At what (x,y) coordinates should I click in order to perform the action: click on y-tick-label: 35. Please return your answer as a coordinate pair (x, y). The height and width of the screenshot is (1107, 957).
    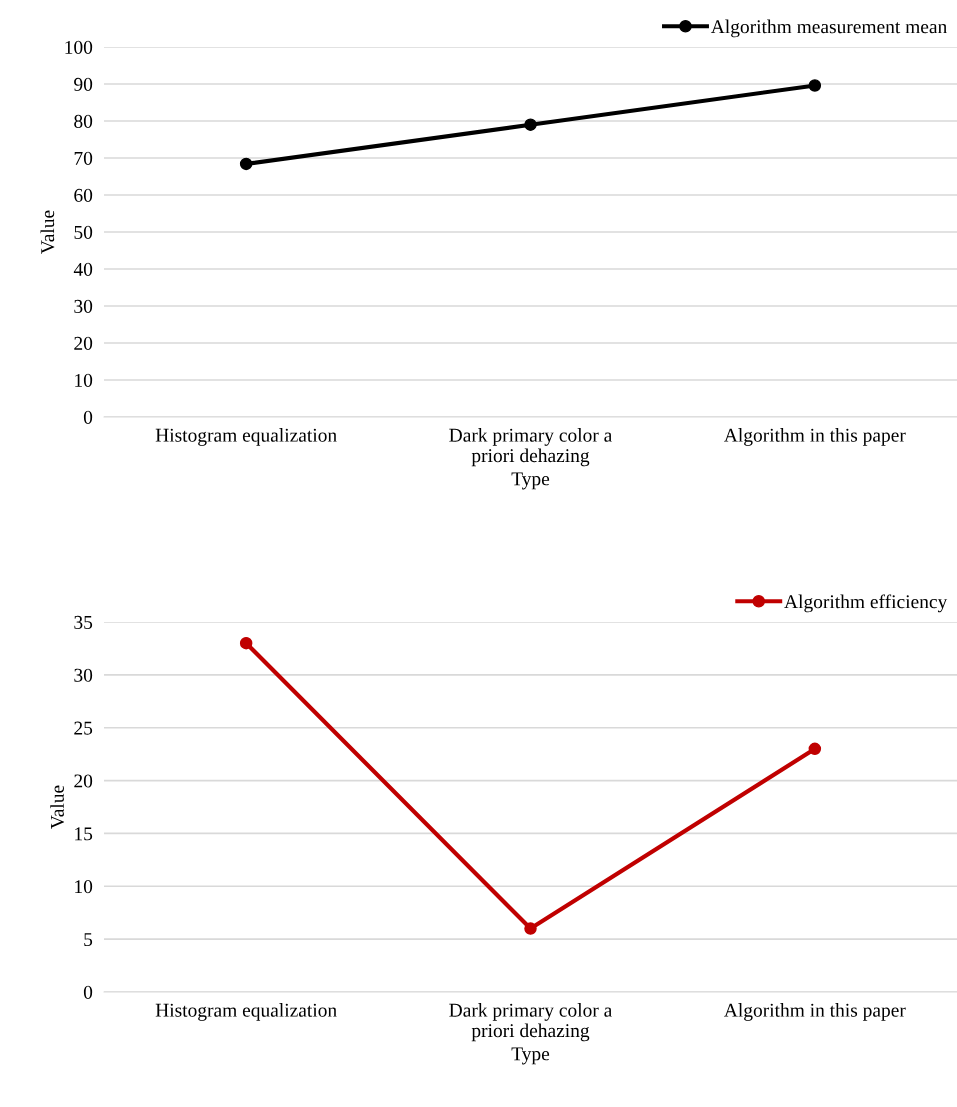
    Looking at the image, I should click on (83, 622).